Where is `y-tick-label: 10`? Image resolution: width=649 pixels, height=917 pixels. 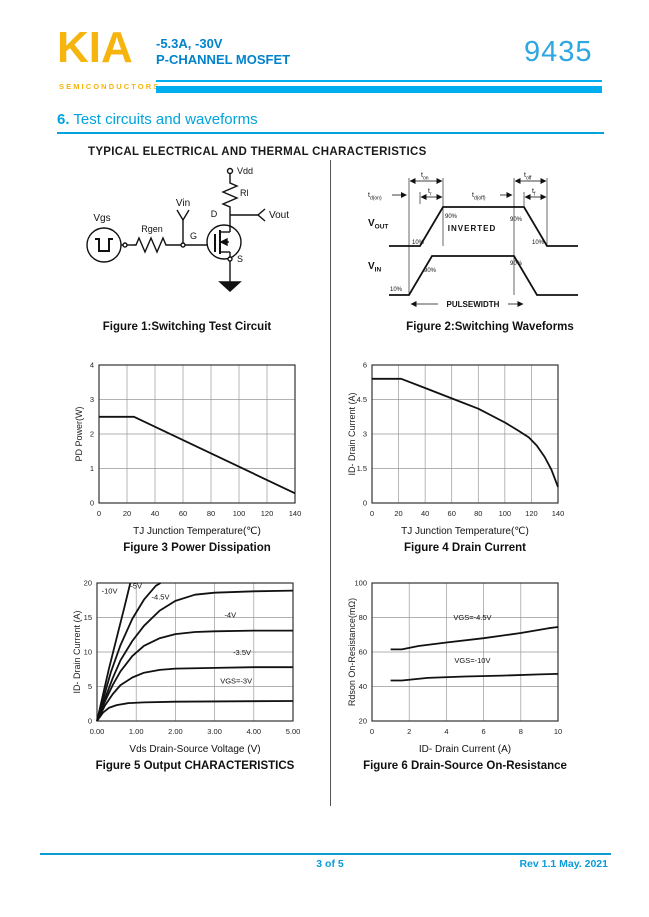 y-tick-label: 10 is located at coordinates (88, 652).